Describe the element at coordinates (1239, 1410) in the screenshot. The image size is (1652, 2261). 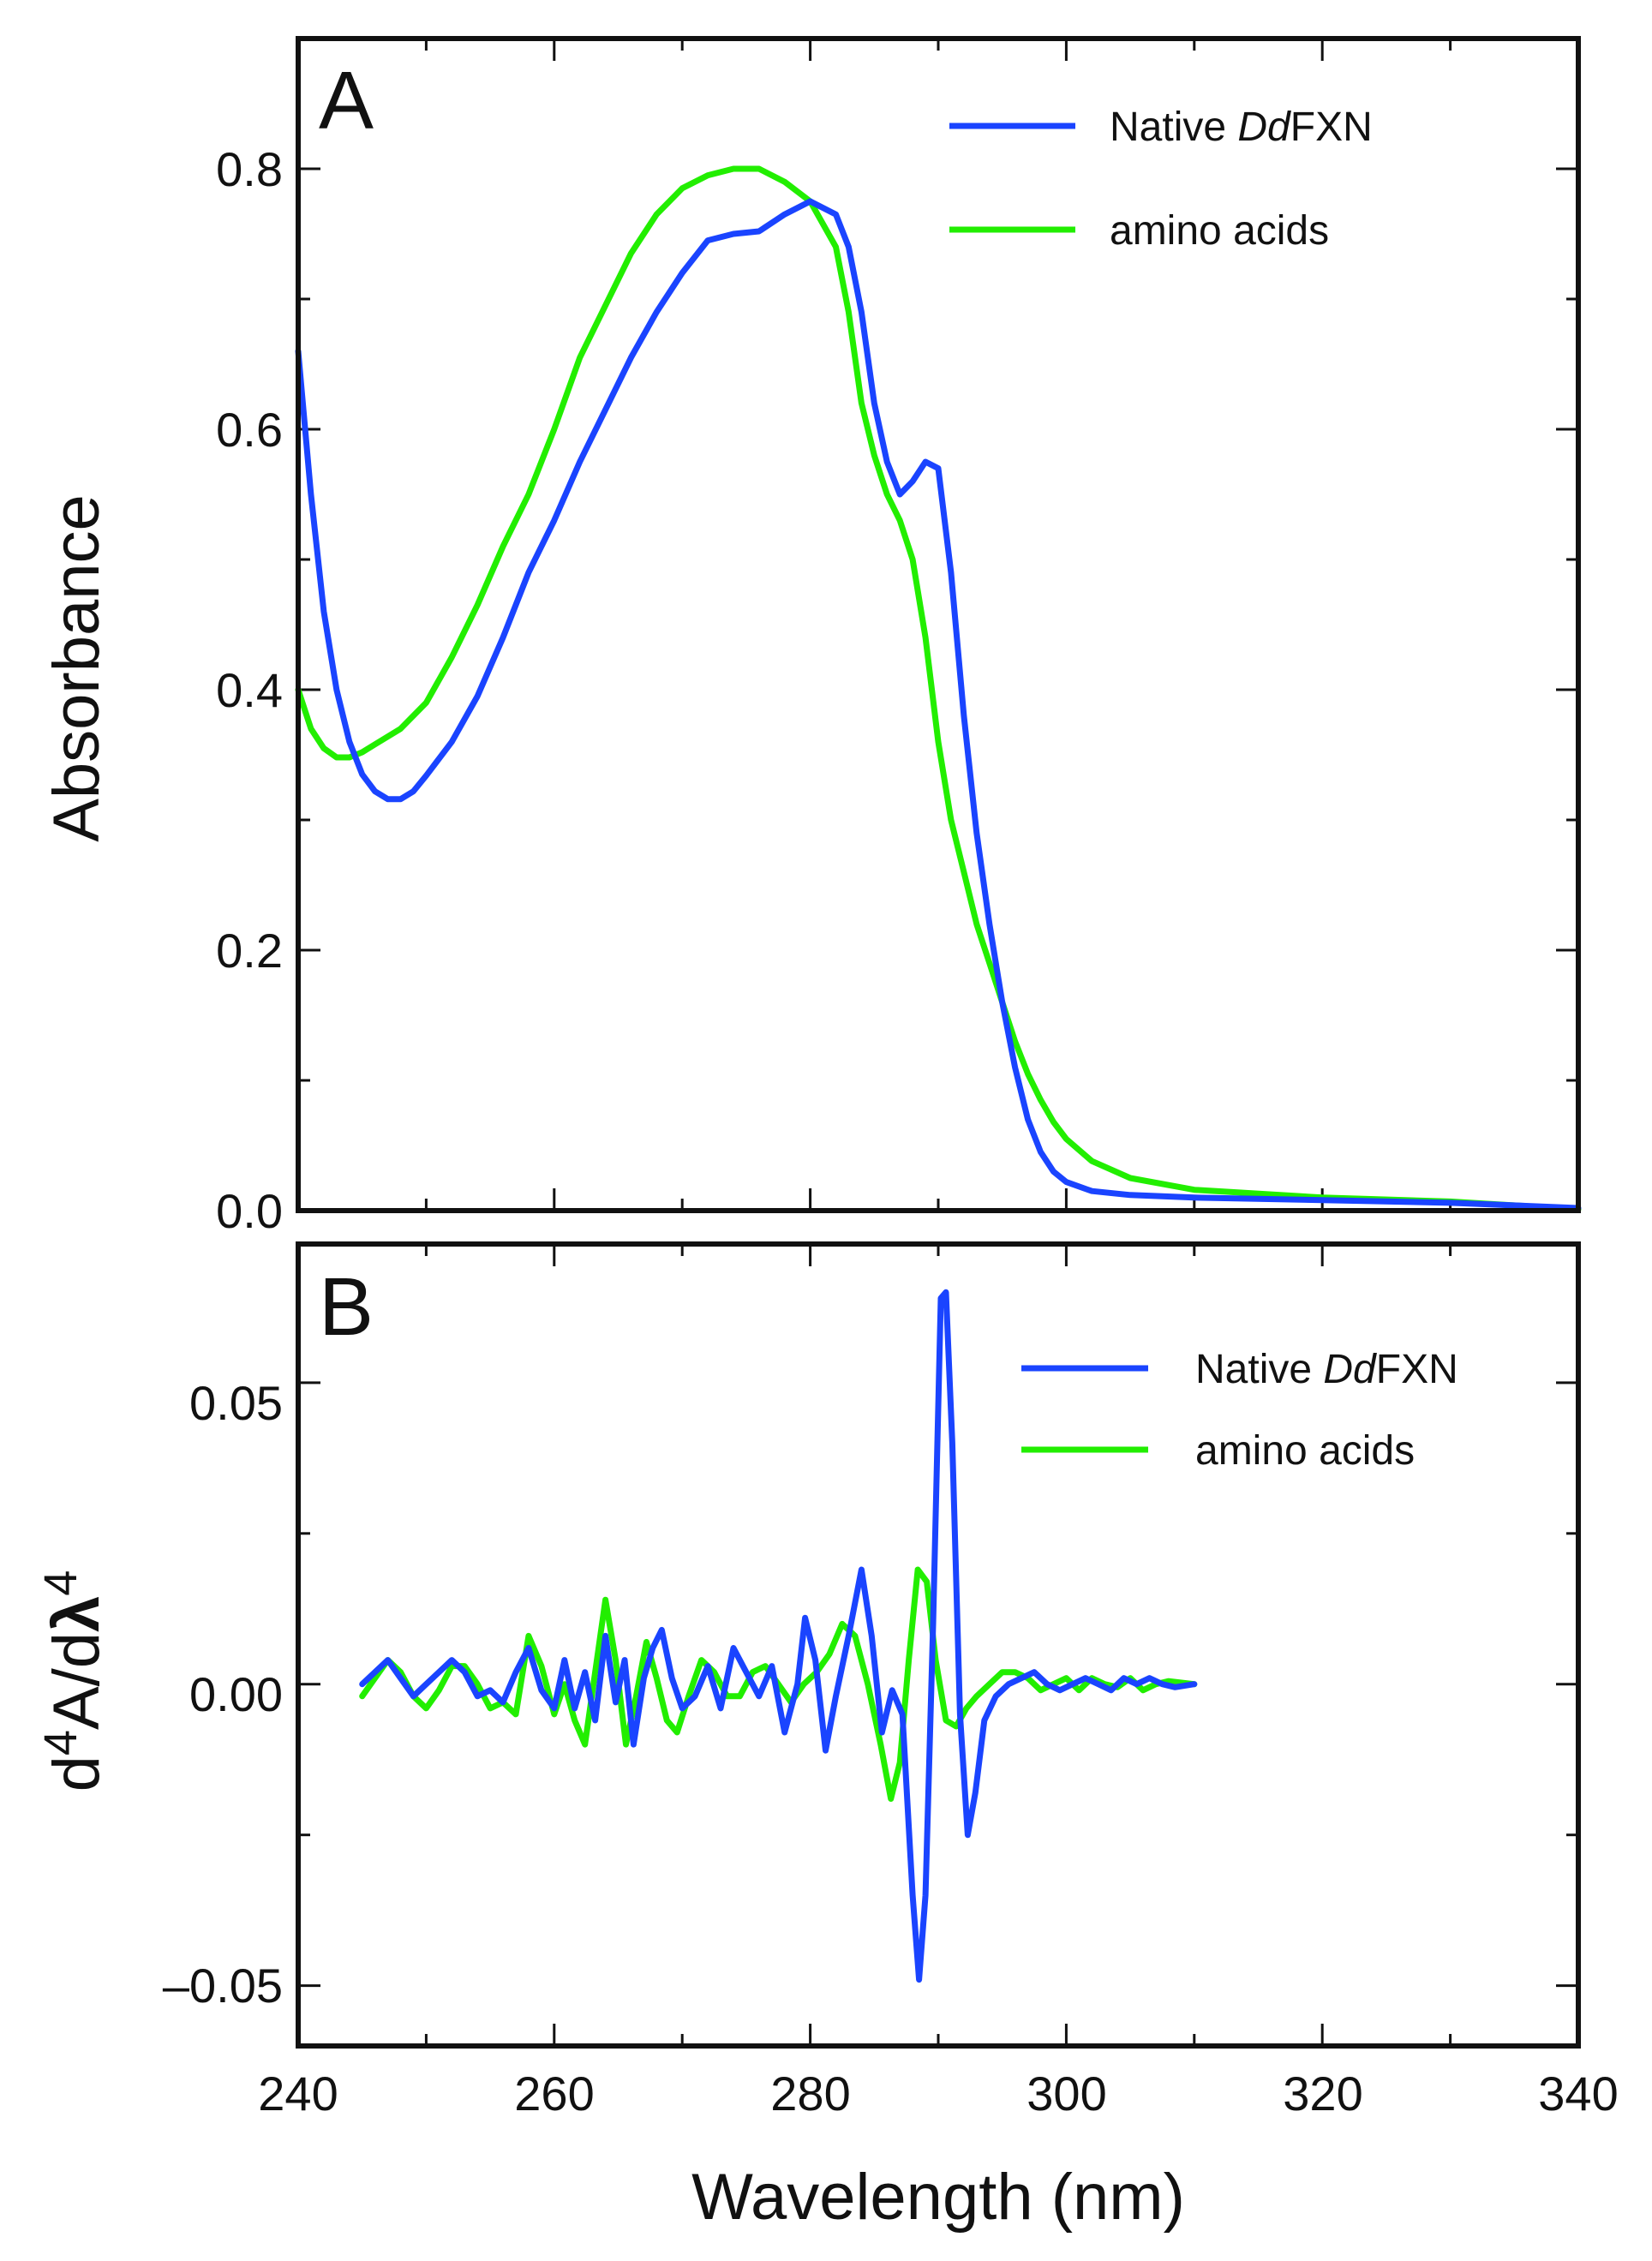
I see `panel-b-legend: Native DdFXN amino acids` at that location.